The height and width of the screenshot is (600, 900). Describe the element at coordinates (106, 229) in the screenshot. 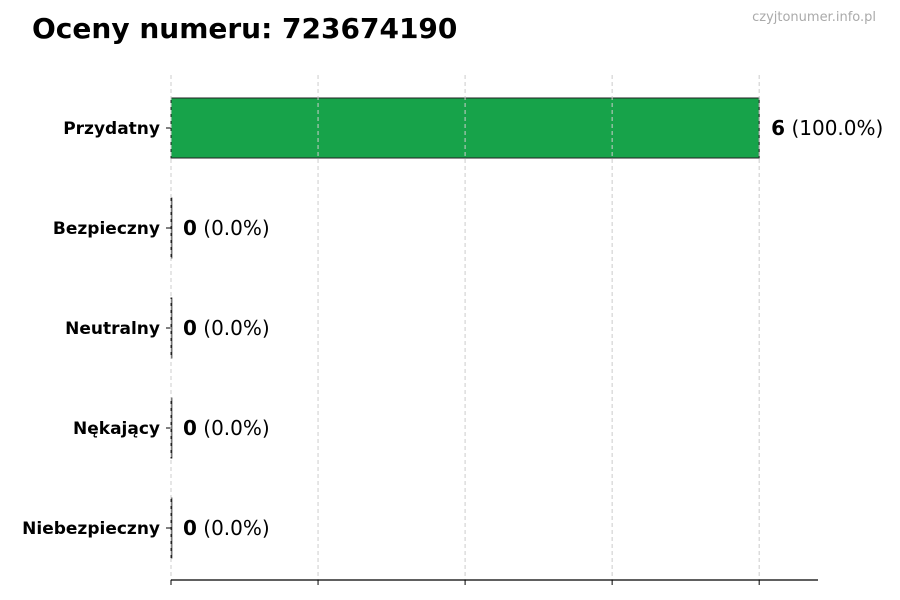

I see `category-label: Bezpieczny` at that location.